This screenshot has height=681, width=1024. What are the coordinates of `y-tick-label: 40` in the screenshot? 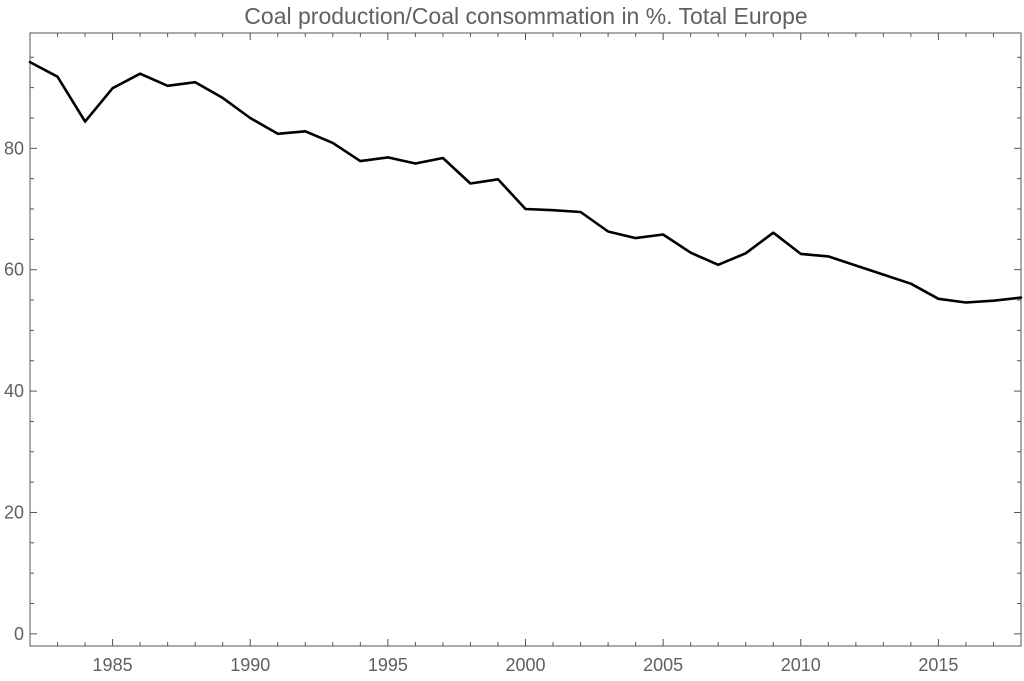 It's located at (14, 391).